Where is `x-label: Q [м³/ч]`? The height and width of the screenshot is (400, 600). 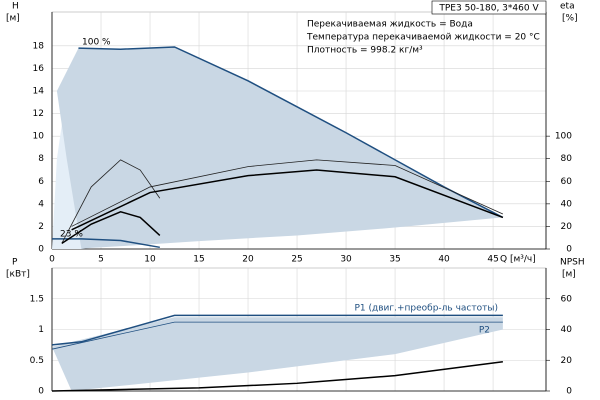
x-label: Q [м³/ч] is located at coordinates (518, 260).